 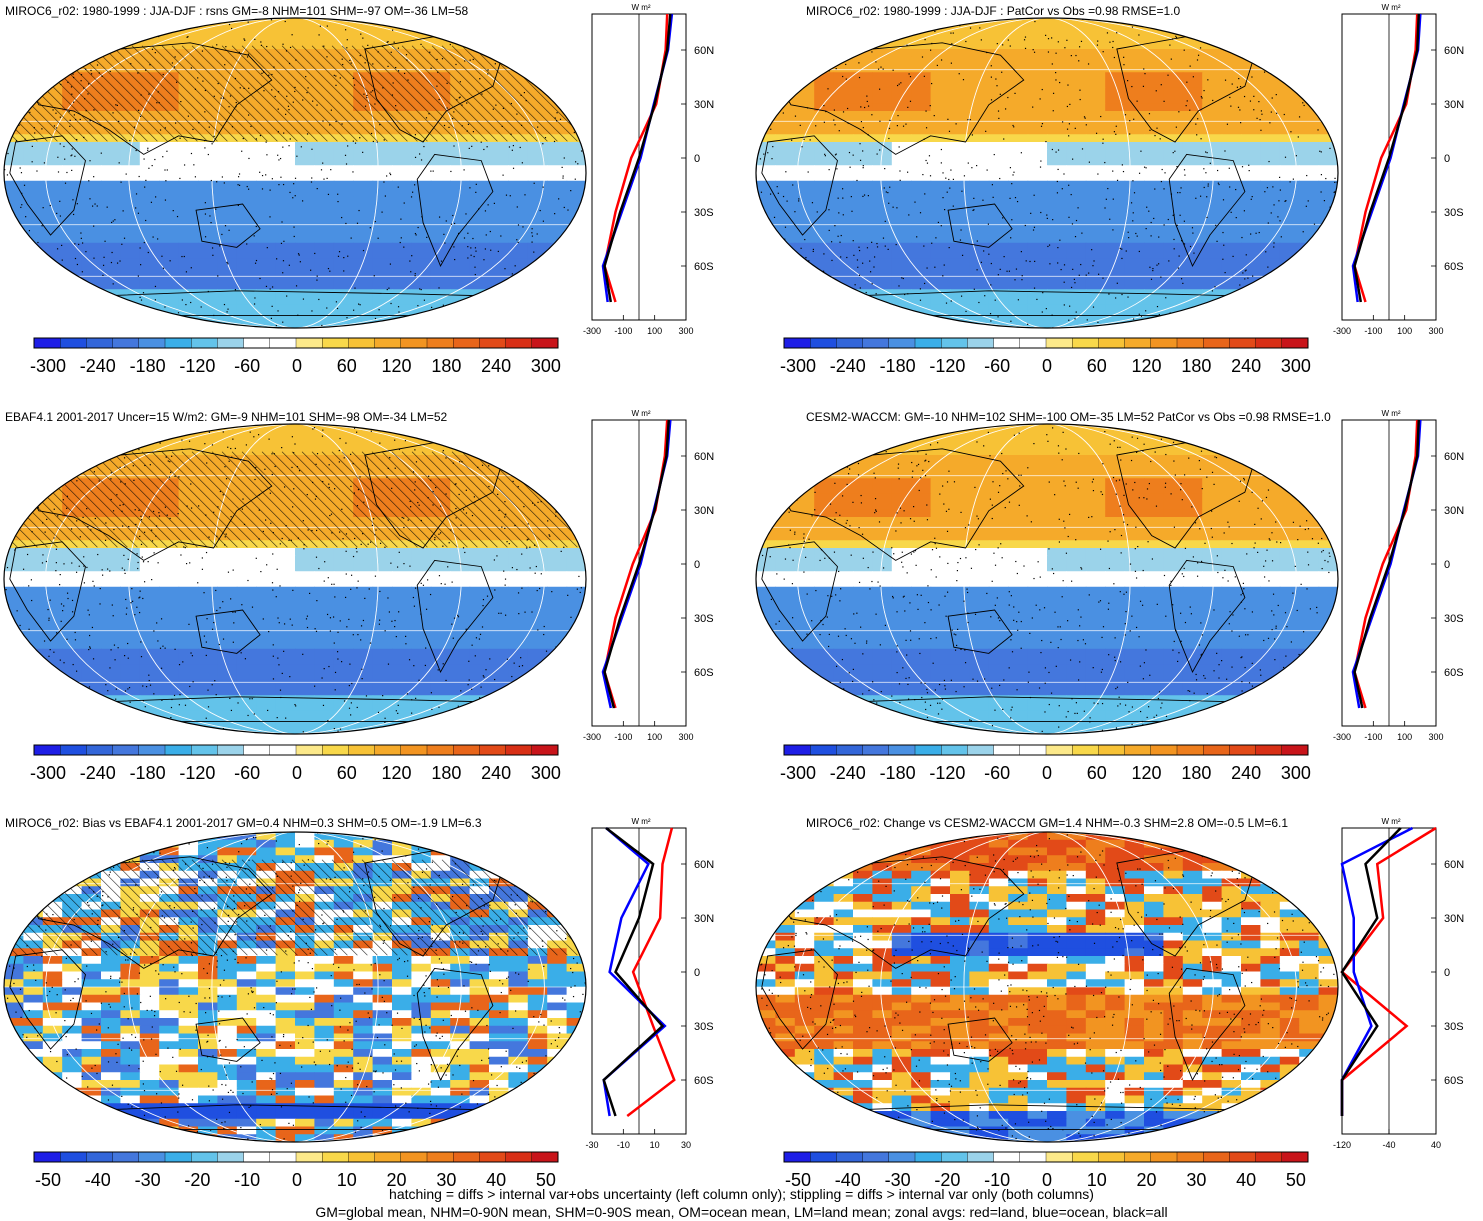 I want to click on colorbar-label: -50, so click(x=798, y=1180).